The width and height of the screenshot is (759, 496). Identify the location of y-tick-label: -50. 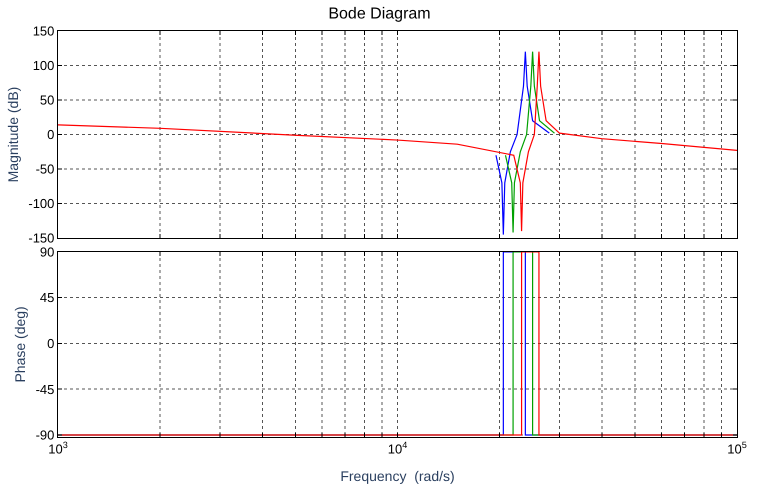
(45, 169).